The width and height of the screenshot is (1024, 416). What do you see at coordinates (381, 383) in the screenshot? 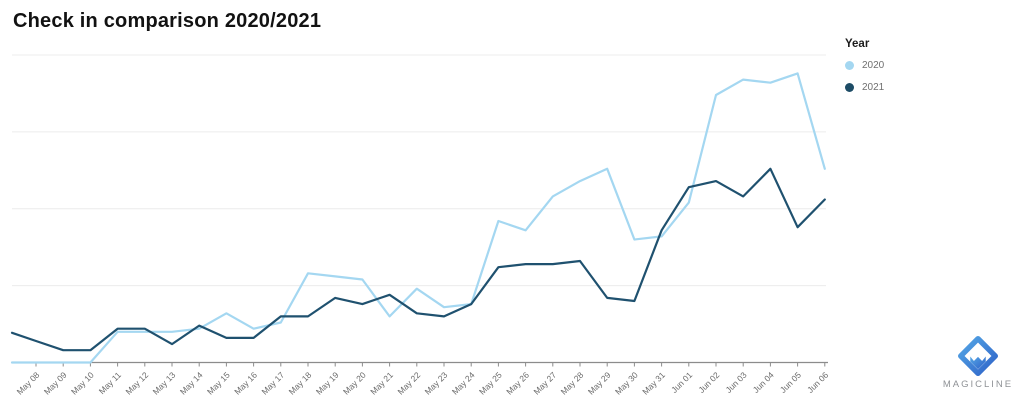
I see `x-tick-label: May 21` at bounding box center [381, 383].